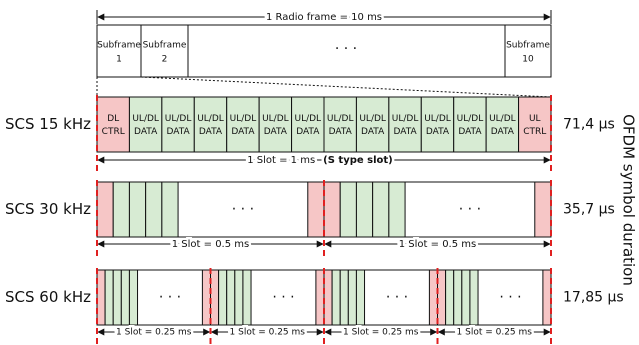 Image resolution: width=639 pixels, height=345 pixels. Describe the element at coordinates (119, 60) in the screenshot. I see `subframe-number: 1` at that location.